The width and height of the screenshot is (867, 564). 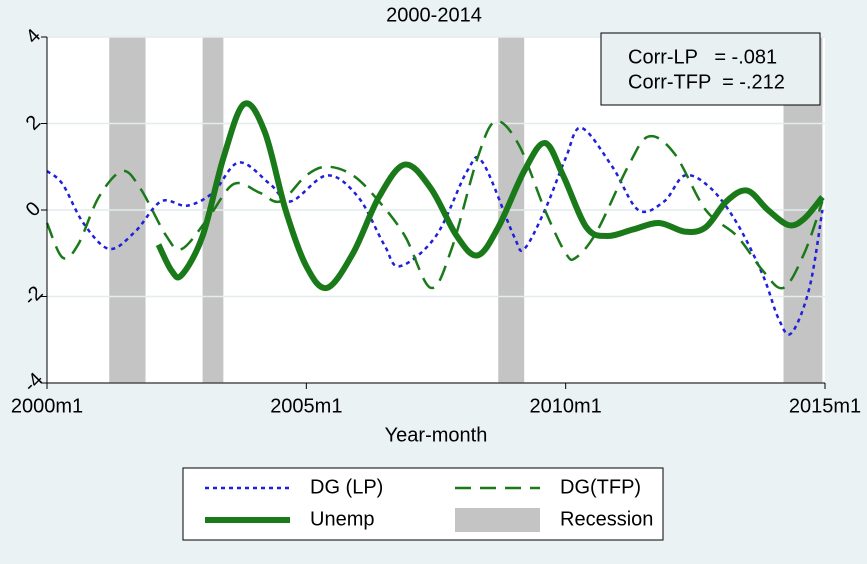 I want to click on legend-label: DG (LP), so click(x=346, y=487).